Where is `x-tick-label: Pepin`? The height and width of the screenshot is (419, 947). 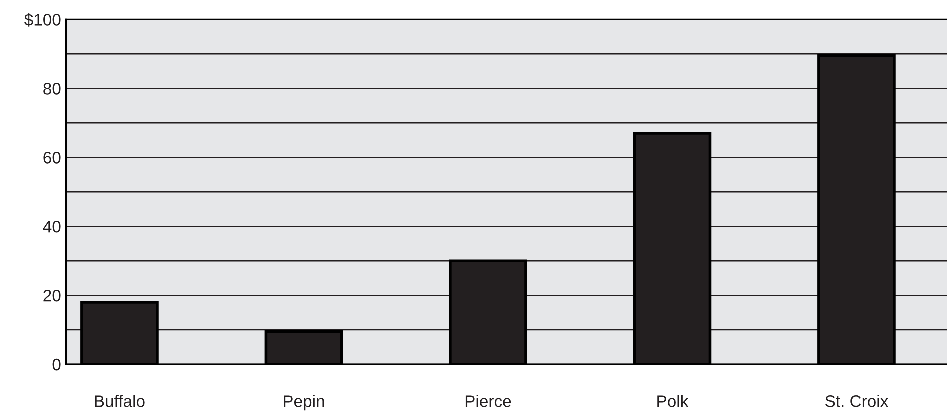 x-tick-label: Pepin is located at coordinates (304, 403).